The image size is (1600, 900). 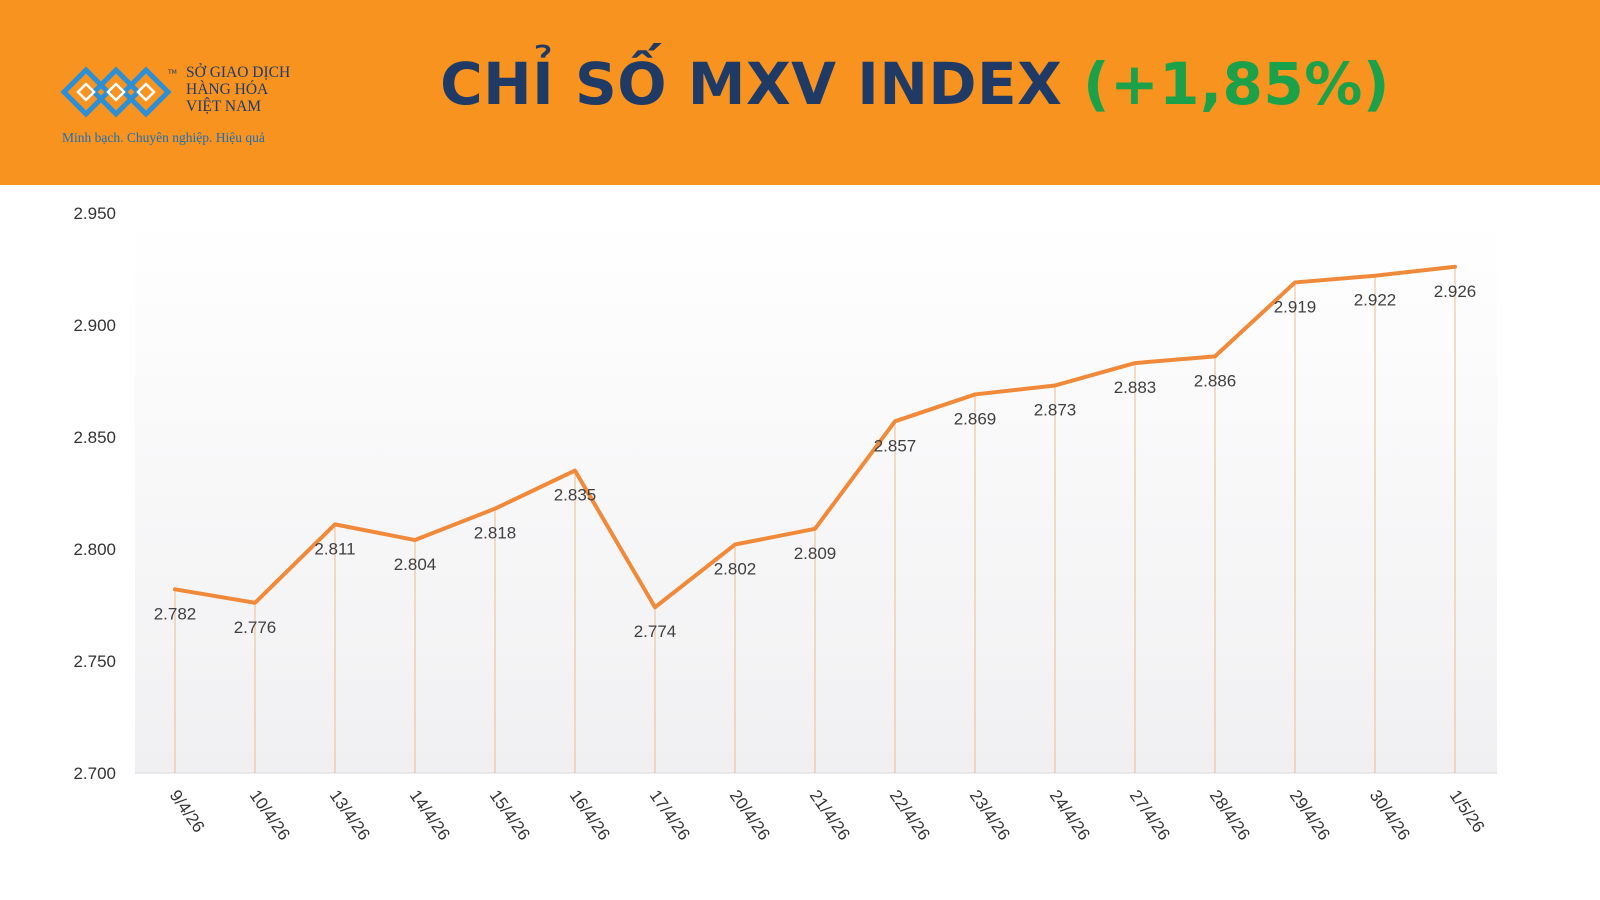 I want to click on data-label: 2.883, so click(x=1135, y=387).